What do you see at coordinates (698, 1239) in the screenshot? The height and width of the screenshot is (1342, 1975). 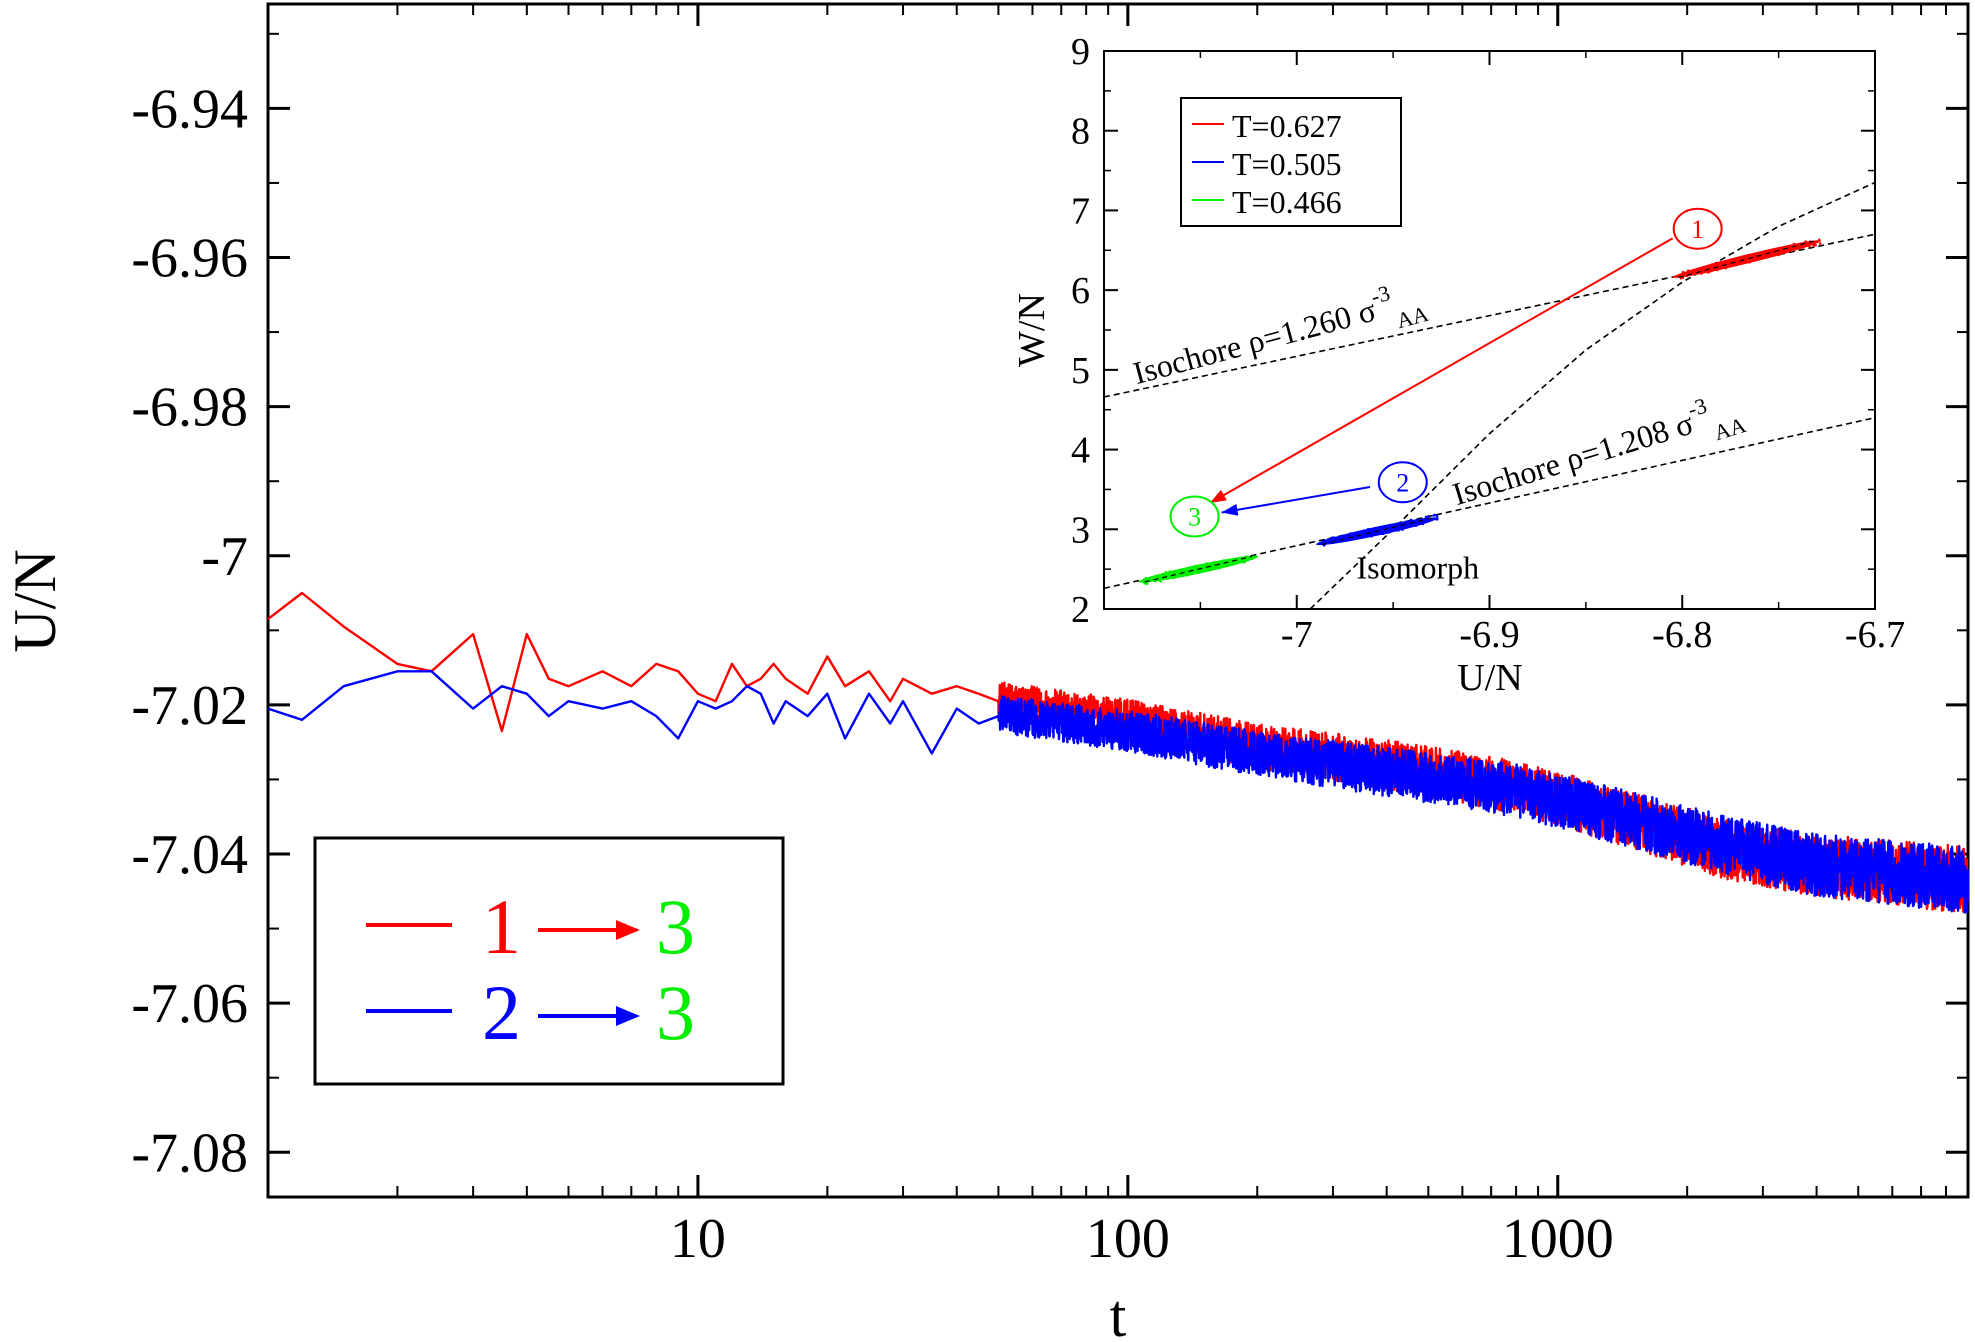 I see `x-tick-label: 10` at bounding box center [698, 1239].